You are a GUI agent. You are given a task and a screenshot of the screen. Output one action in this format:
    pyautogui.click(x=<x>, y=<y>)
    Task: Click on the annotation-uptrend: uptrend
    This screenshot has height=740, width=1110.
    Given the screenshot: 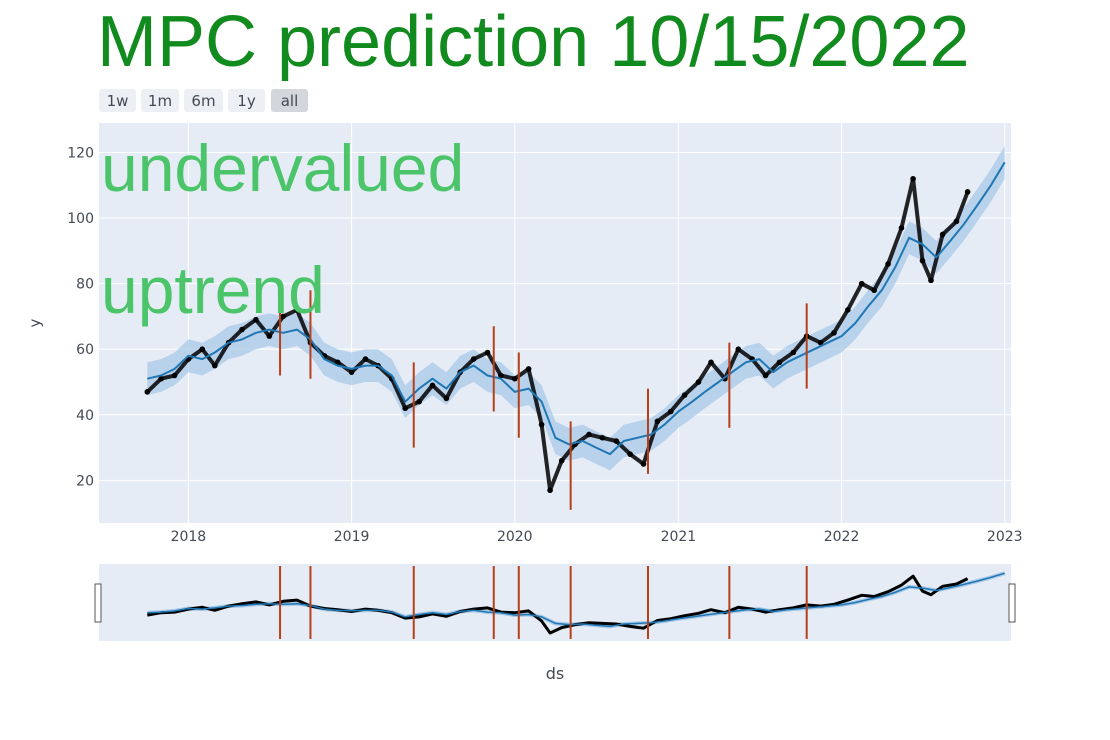 What is the action you would take?
    pyautogui.click(x=213, y=290)
    